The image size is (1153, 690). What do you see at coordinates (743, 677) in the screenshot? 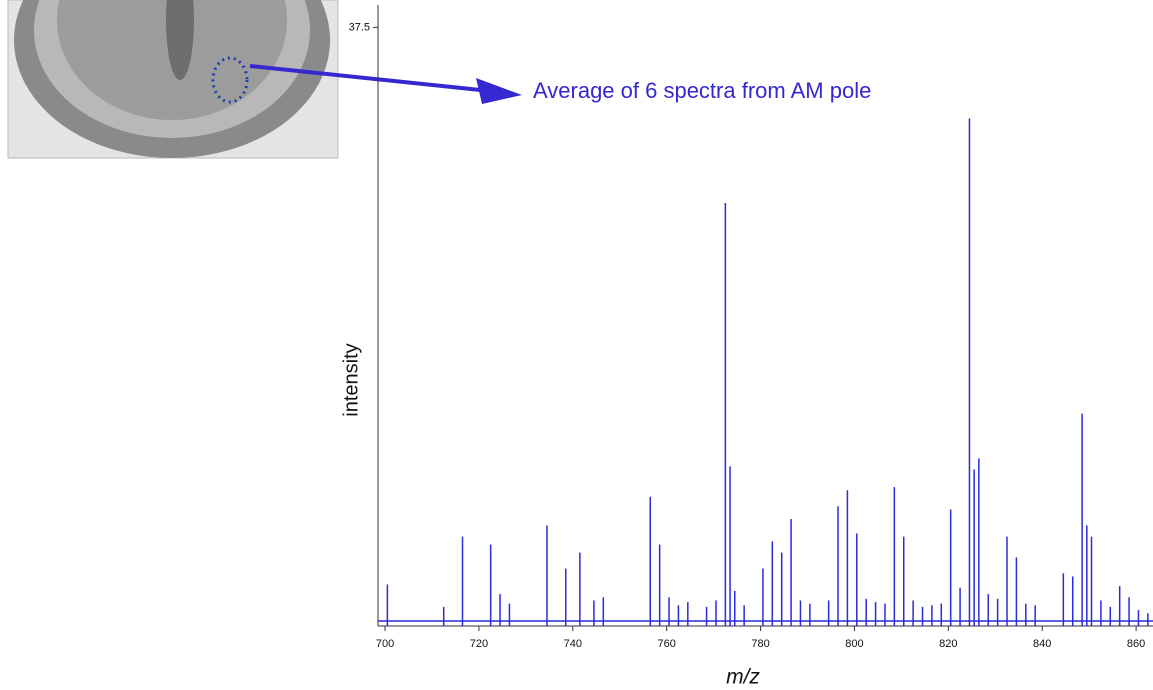
I see `x-axis-label: m/z` at bounding box center [743, 677].